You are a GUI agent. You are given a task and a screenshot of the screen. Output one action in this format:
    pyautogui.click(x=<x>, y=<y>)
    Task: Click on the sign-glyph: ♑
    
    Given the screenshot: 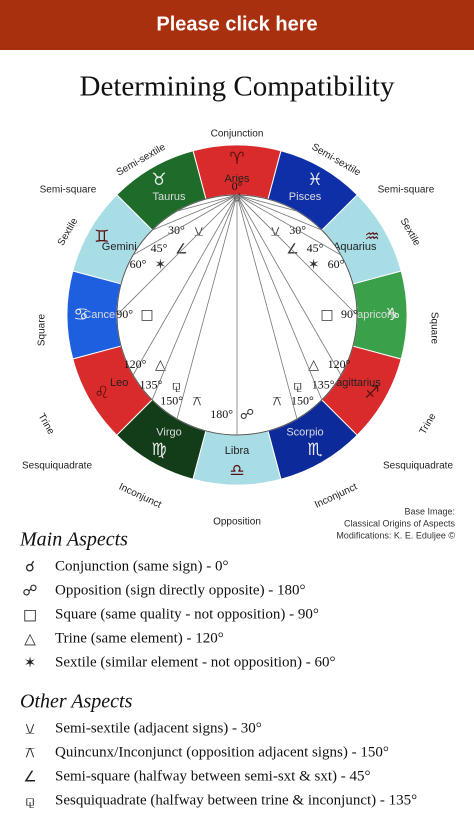 What is the action you would take?
    pyautogui.click(x=392, y=315)
    